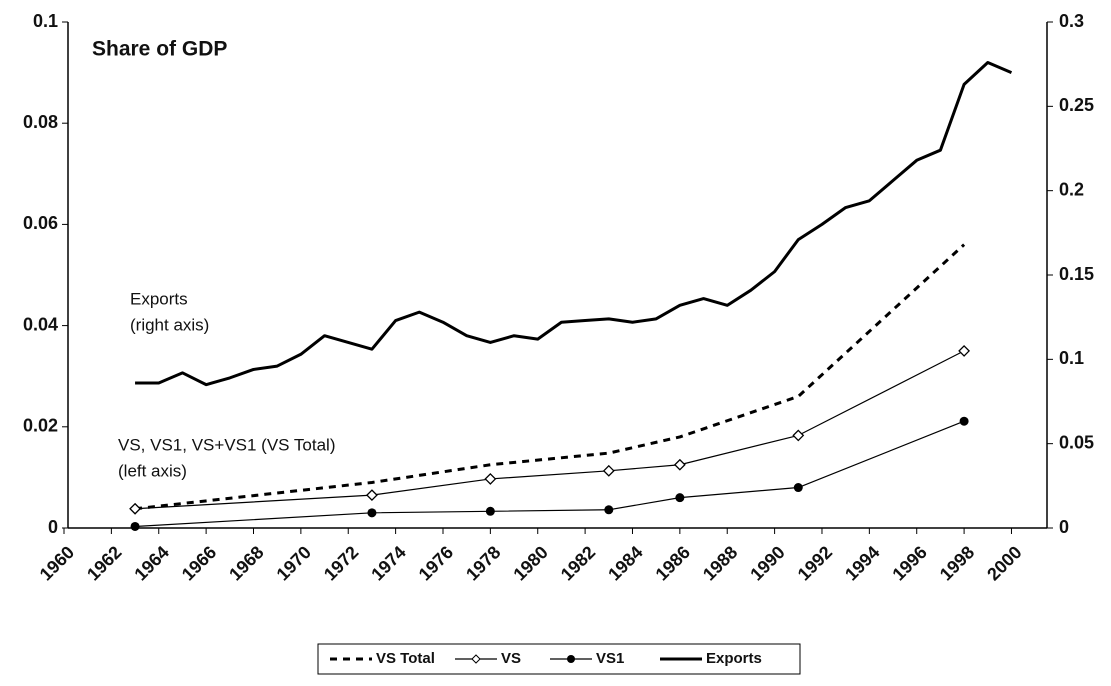 The height and width of the screenshot is (686, 1111). What do you see at coordinates (1071, 358) in the screenshot?
I see `y2-tick-label: 0.1` at bounding box center [1071, 358].